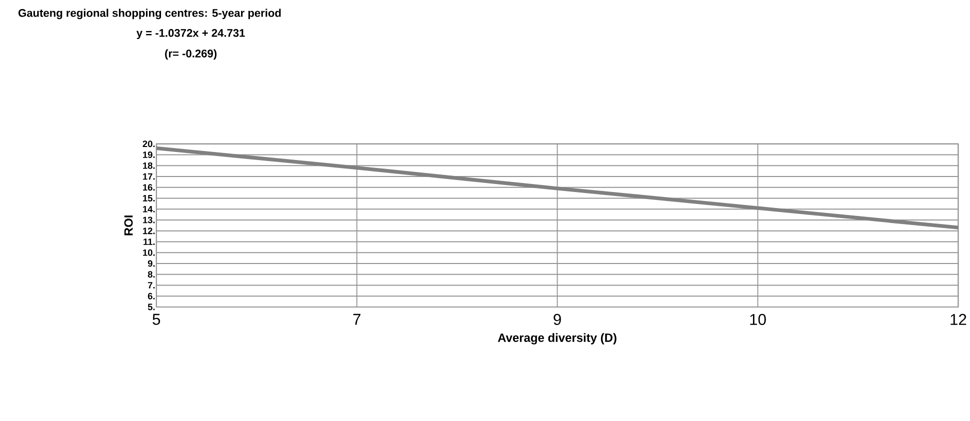  I want to click on y-tick-label: 10., so click(149, 252).